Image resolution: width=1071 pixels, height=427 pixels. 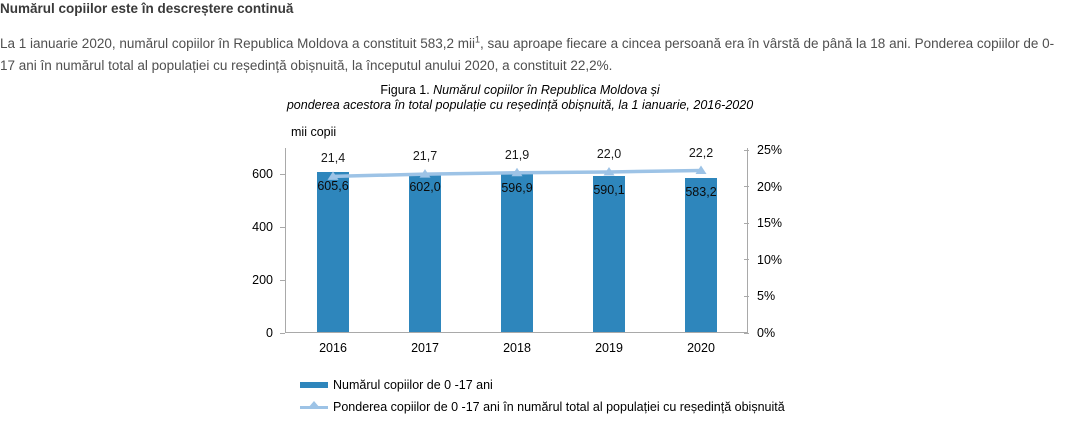 What do you see at coordinates (701, 254) in the screenshot?
I see `bar-2020` at bounding box center [701, 254].